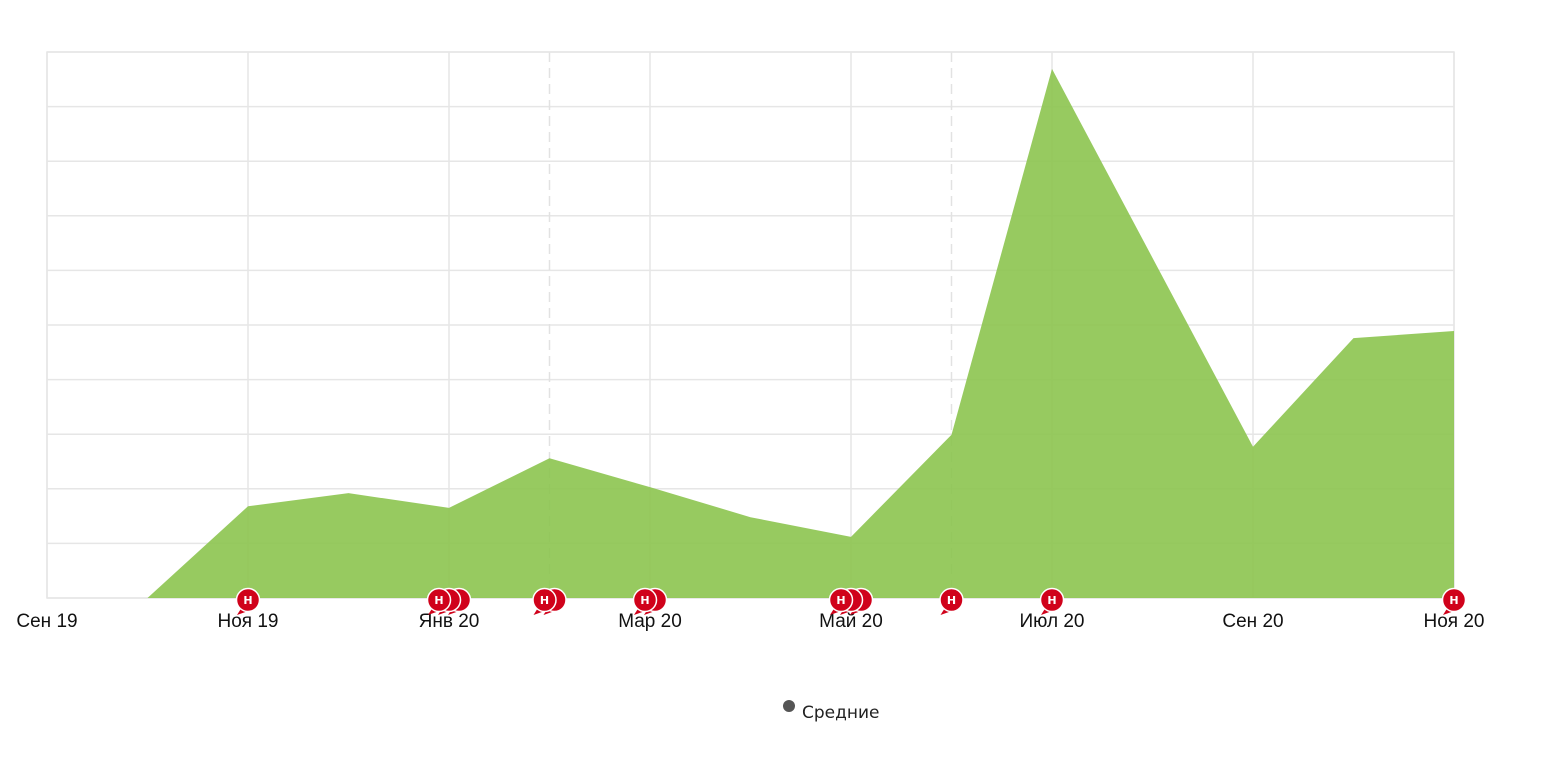 The image size is (1560, 760). I want to click on legend-label: Средние, so click(841, 713).